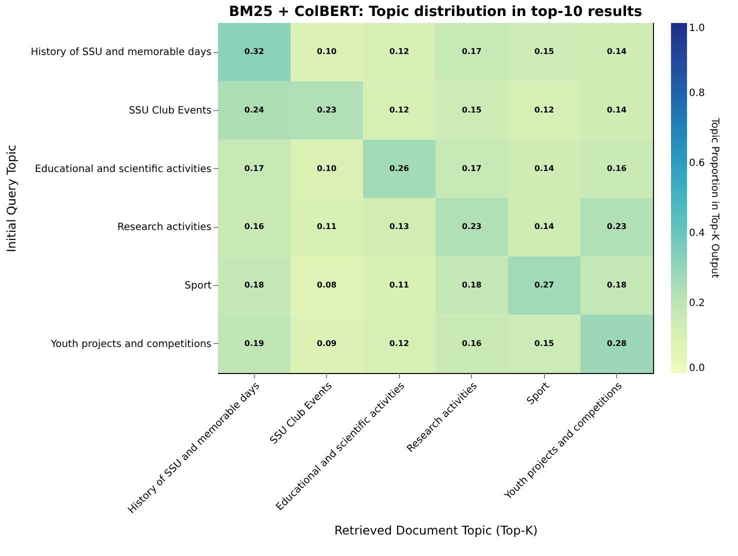 The width and height of the screenshot is (738, 556). What do you see at coordinates (254, 51) in the screenshot?
I see `data-label: 0.32` at bounding box center [254, 51].